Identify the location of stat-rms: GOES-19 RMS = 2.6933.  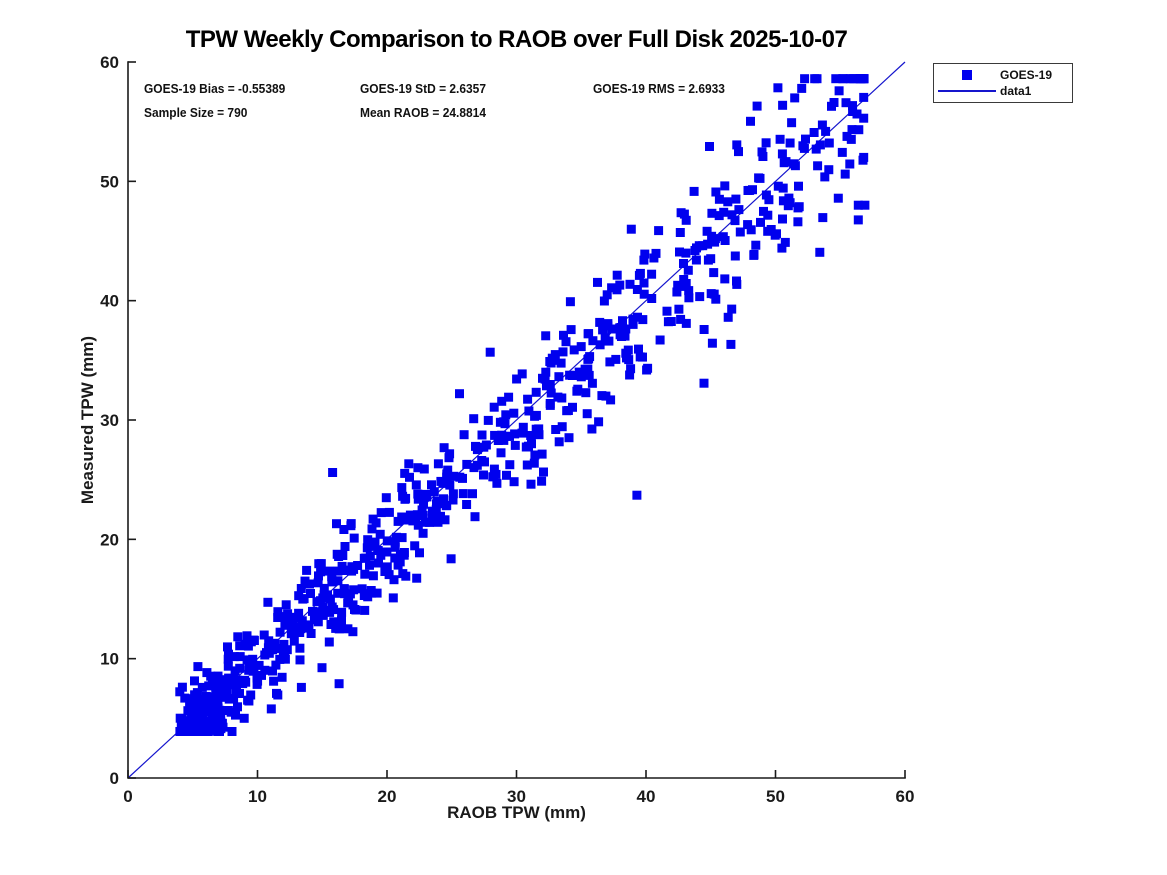
(659, 88).